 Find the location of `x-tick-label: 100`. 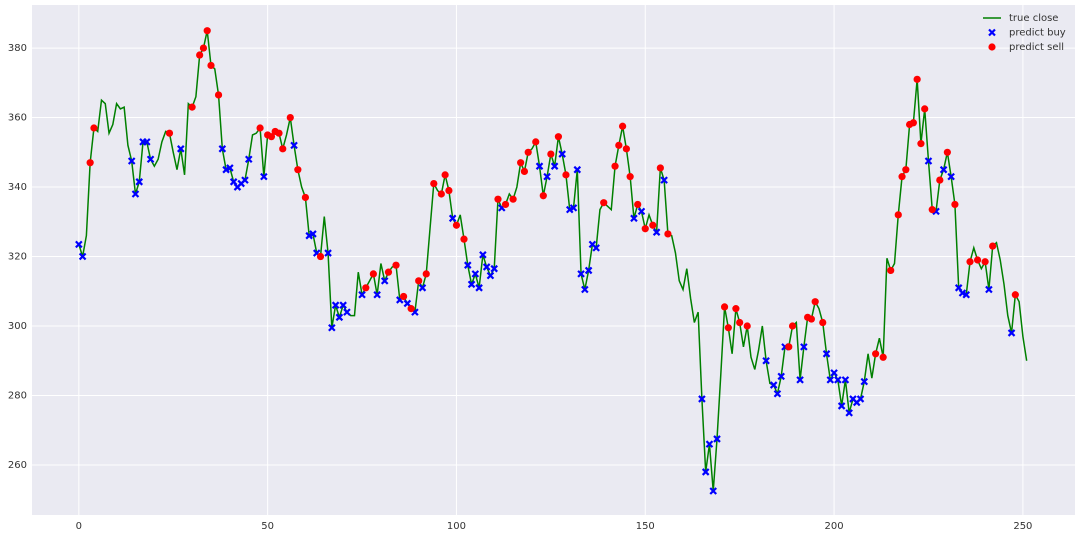

x-tick-label: 100 is located at coordinates (456, 526).